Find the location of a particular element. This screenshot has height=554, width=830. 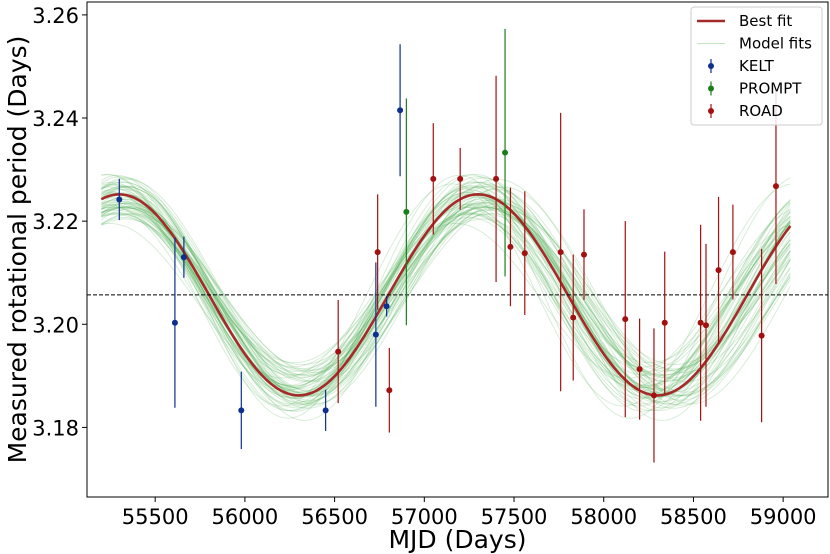

y-tick-label: 3.24 is located at coordinates (55, 119).